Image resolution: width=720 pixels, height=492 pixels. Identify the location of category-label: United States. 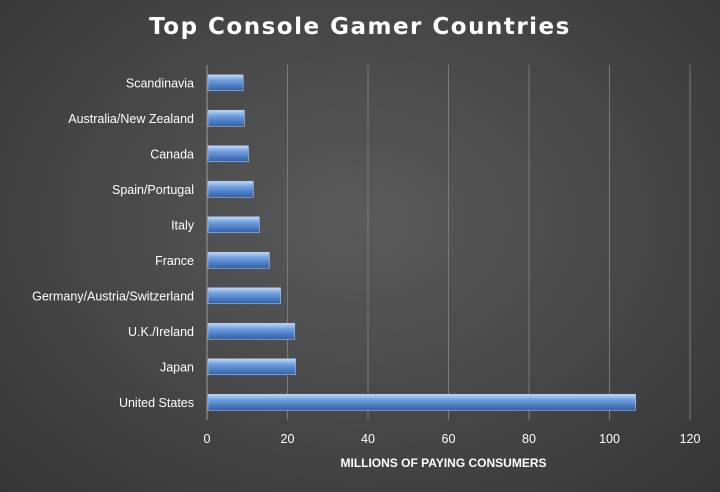
(156, 403).